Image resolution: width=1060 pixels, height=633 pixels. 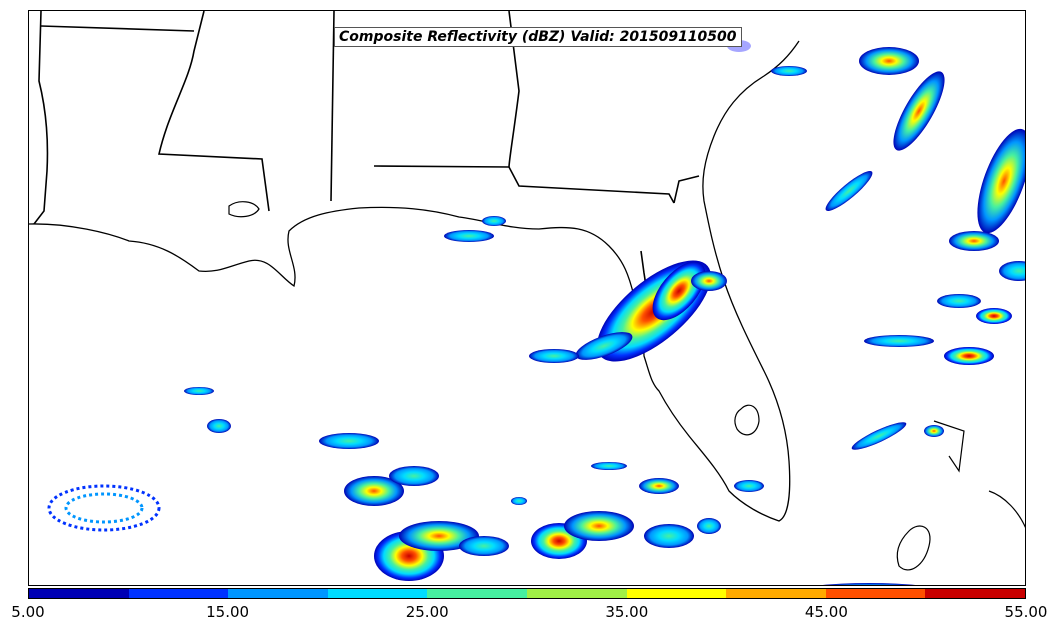 I want to click on colorbar, so click(x=527, y=593).